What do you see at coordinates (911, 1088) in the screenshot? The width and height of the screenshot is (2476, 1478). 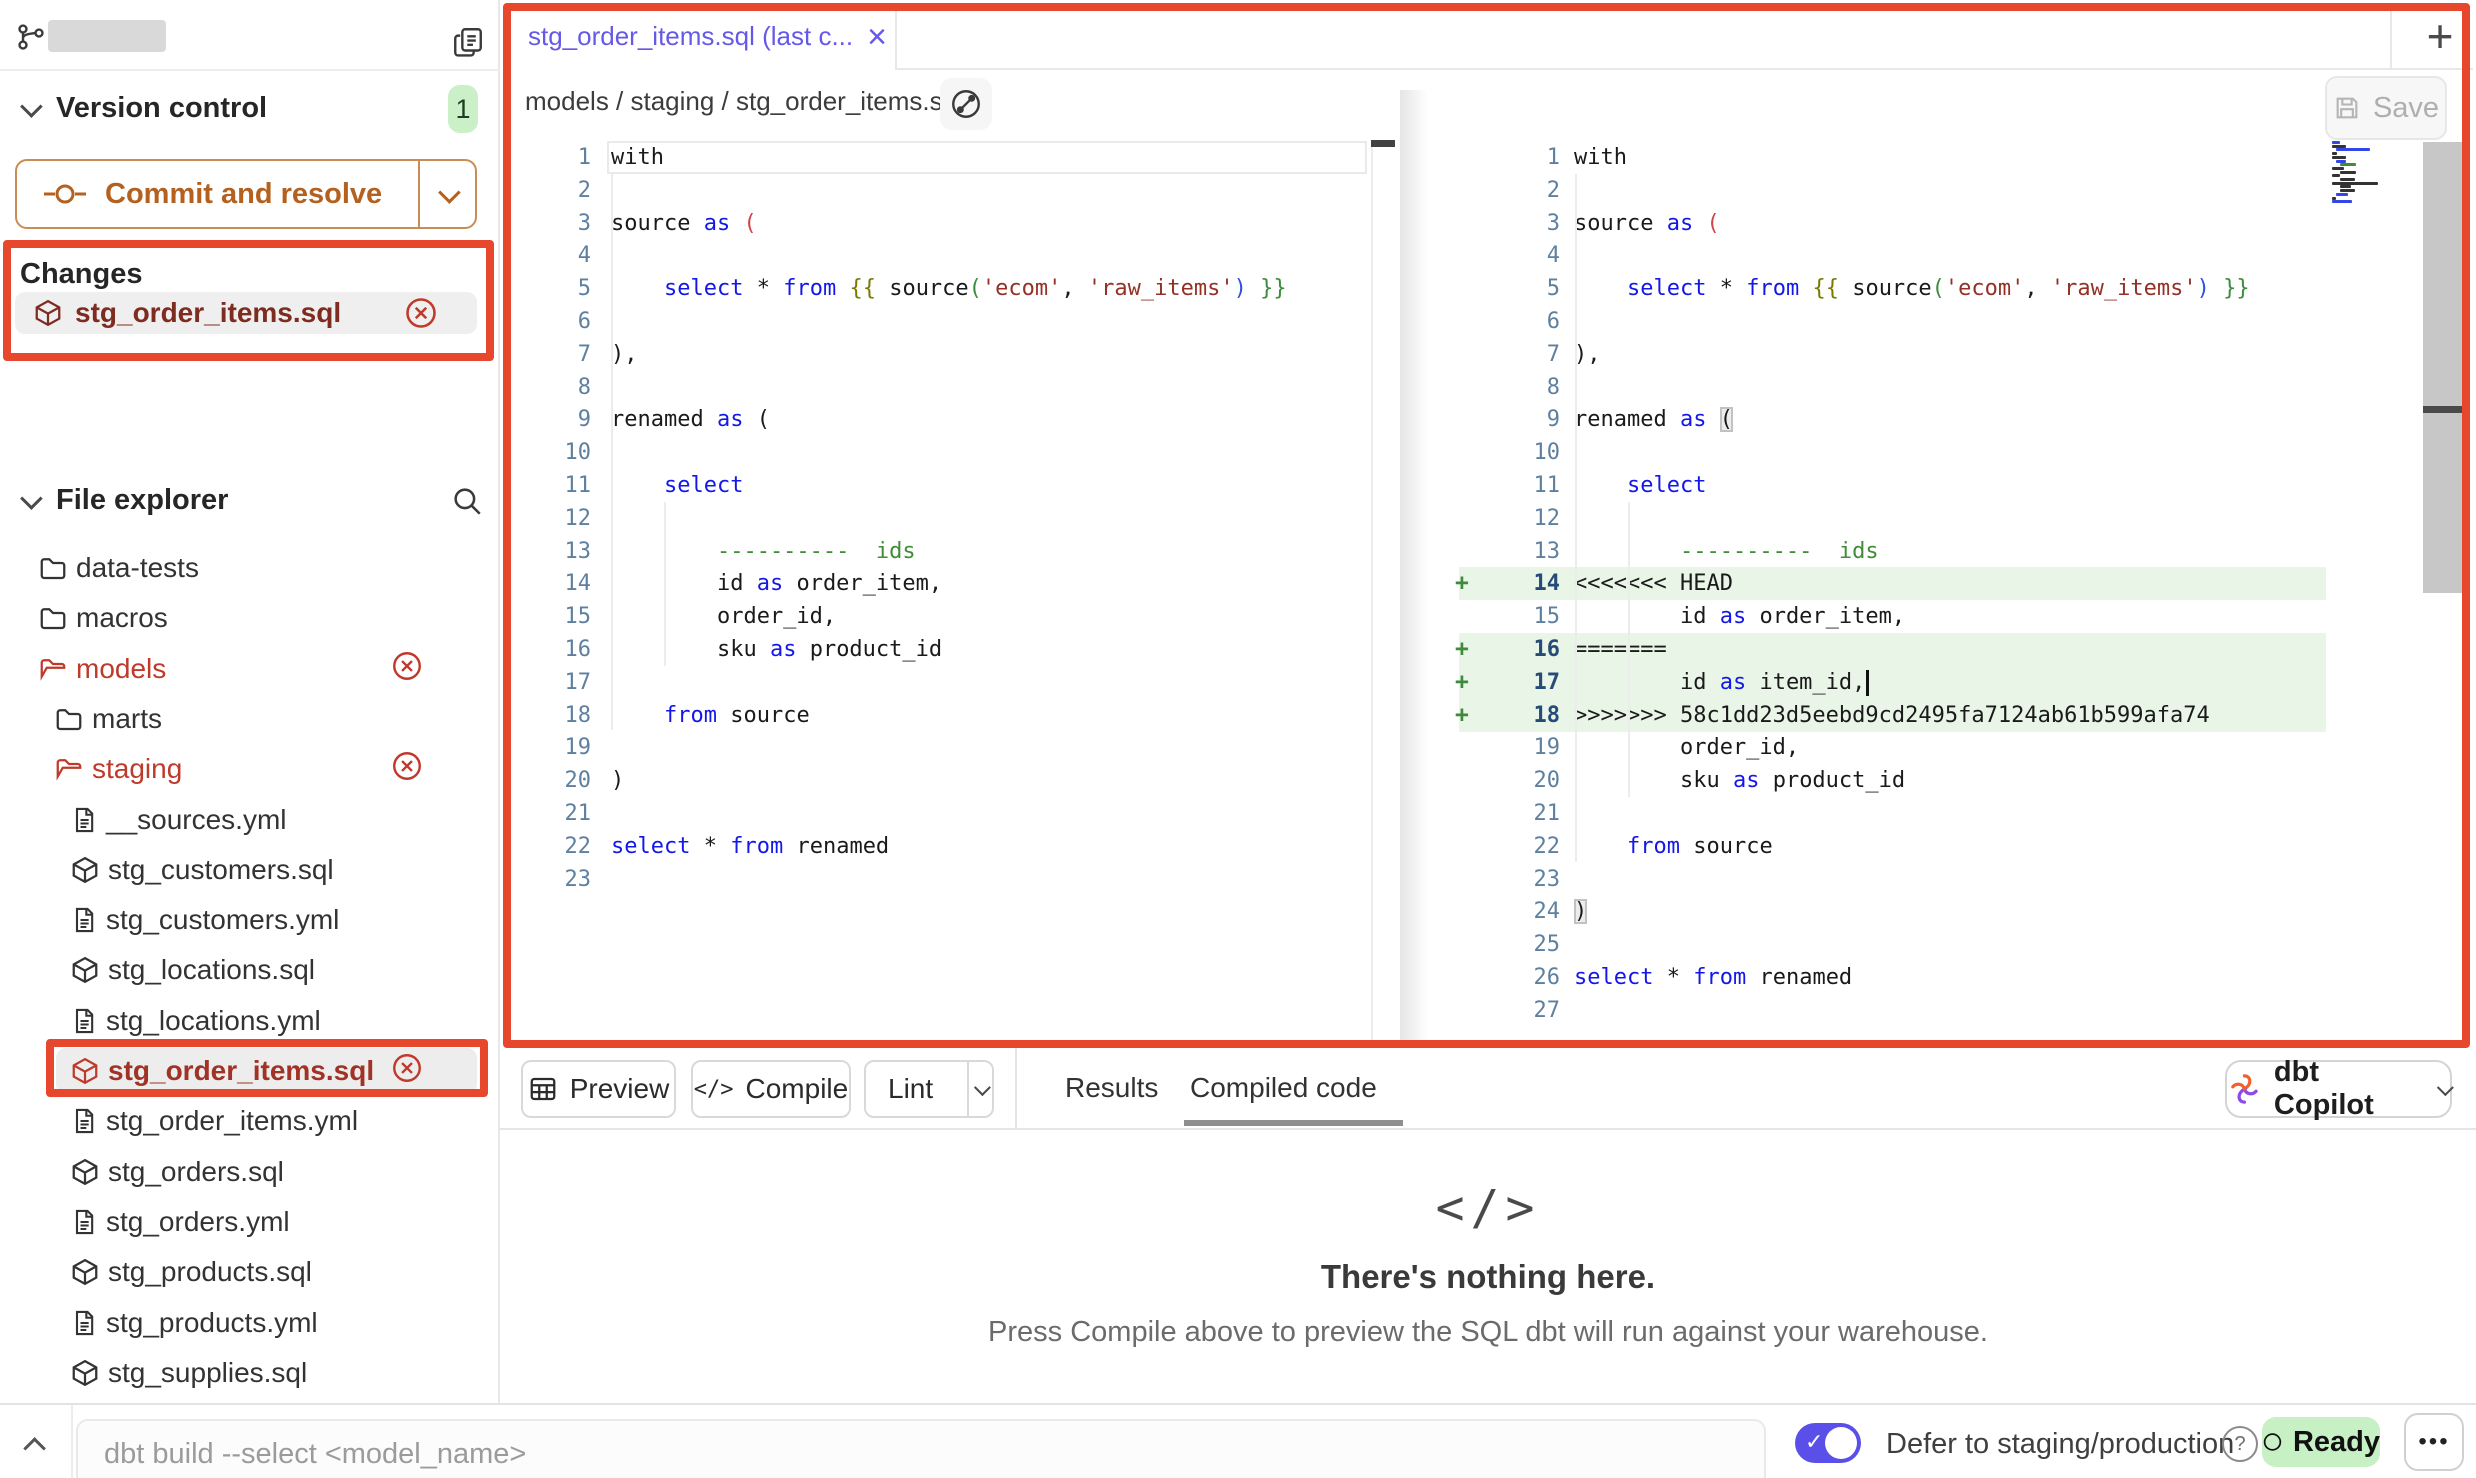 I see `lint-label: Lint` at bounding box center [911, 1088].